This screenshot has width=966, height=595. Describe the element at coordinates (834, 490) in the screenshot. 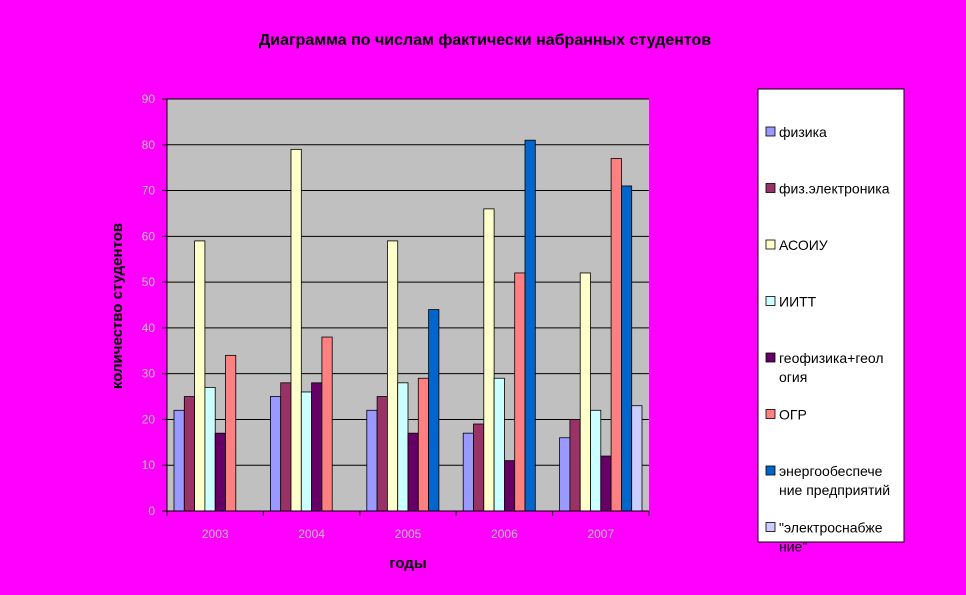

I see `legend-label: ние предприятий` at that location.